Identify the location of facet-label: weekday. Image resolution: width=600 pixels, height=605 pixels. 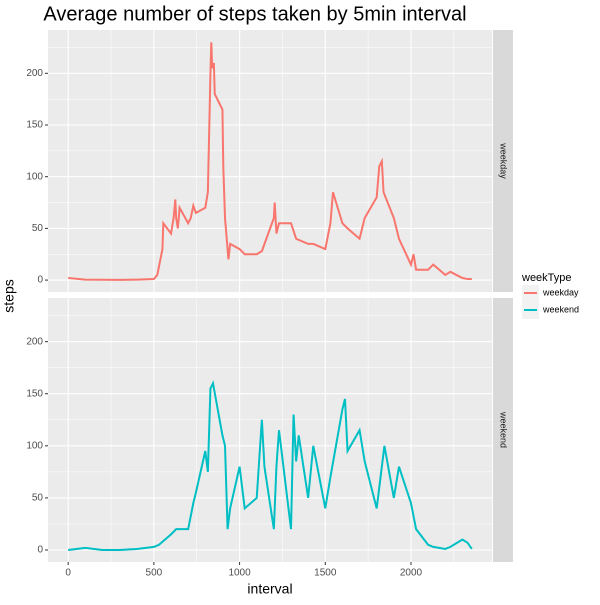
(504, 160).